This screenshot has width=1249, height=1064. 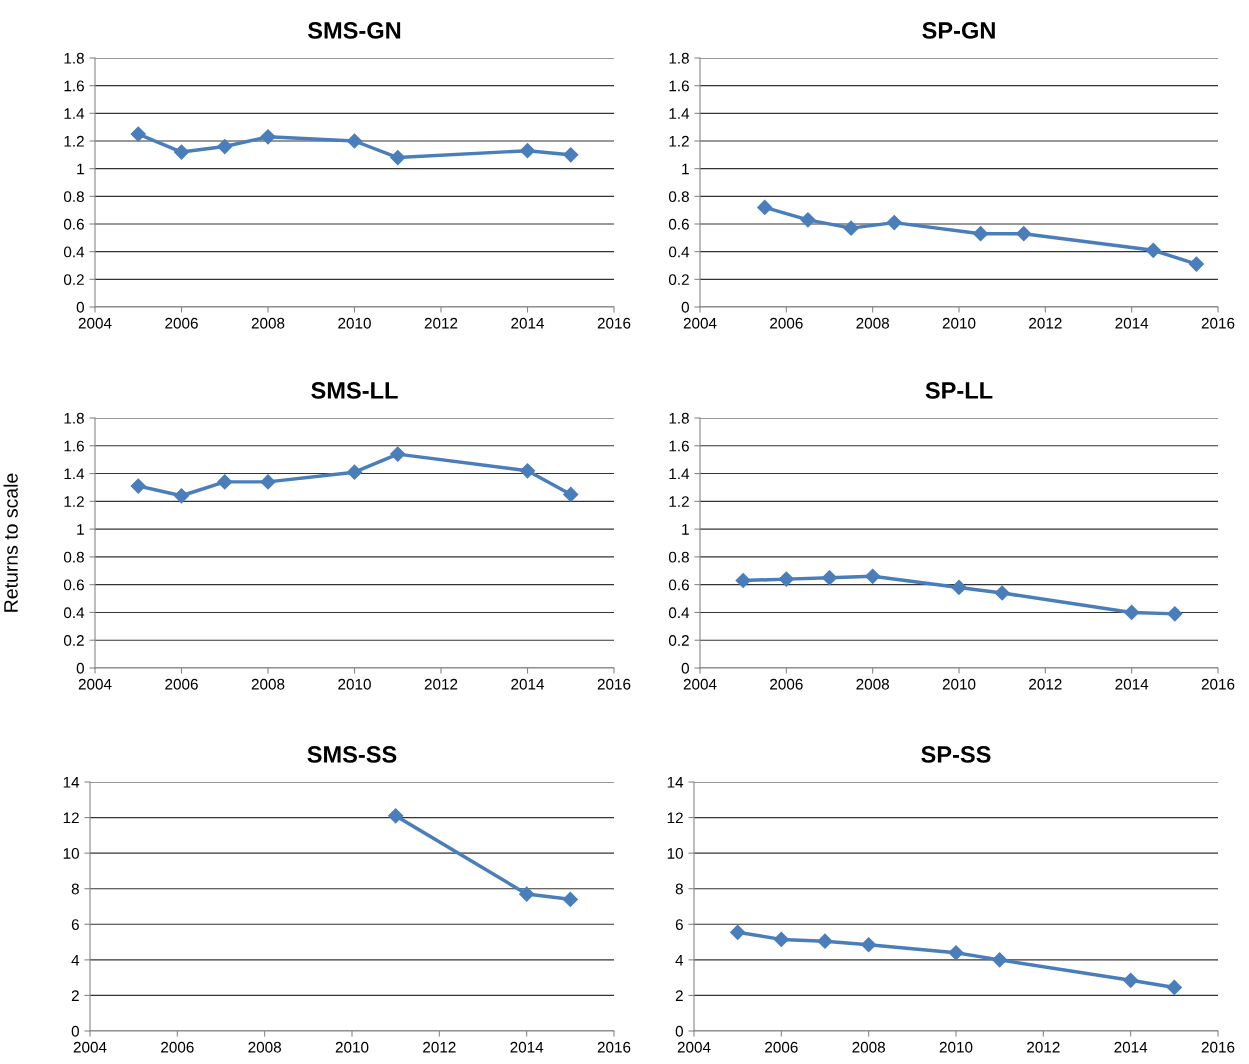 What do you see at coordinates (956, 754) in the screenshot?
I see `chart-title: SP-SS` at bounding box center [956, 754].